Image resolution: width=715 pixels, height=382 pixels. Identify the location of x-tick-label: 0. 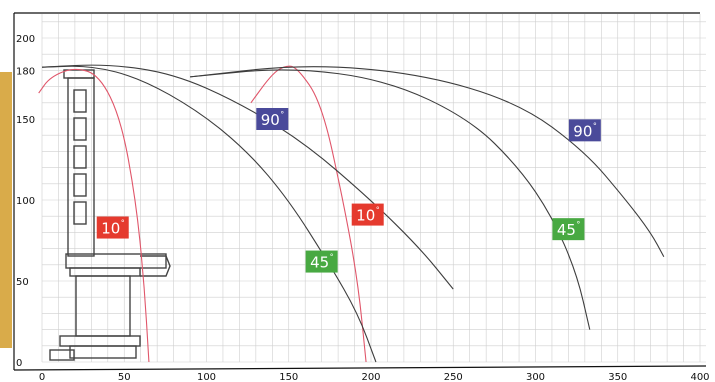
(42, 377).